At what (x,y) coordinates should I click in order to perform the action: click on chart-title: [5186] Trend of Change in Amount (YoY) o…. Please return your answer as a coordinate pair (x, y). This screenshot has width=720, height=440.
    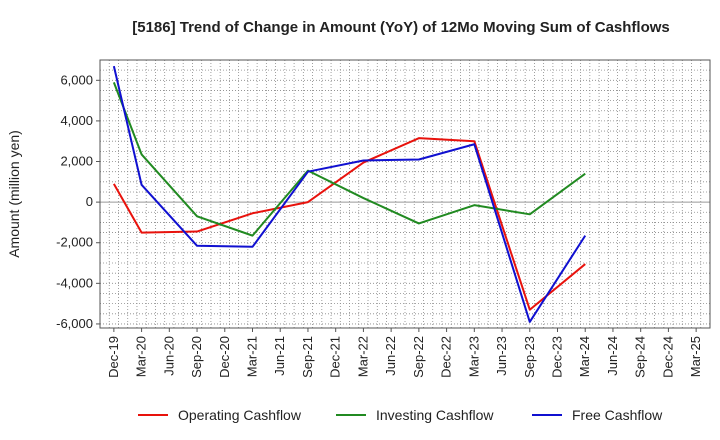
    Looking at the image, I should click on (401, 27).